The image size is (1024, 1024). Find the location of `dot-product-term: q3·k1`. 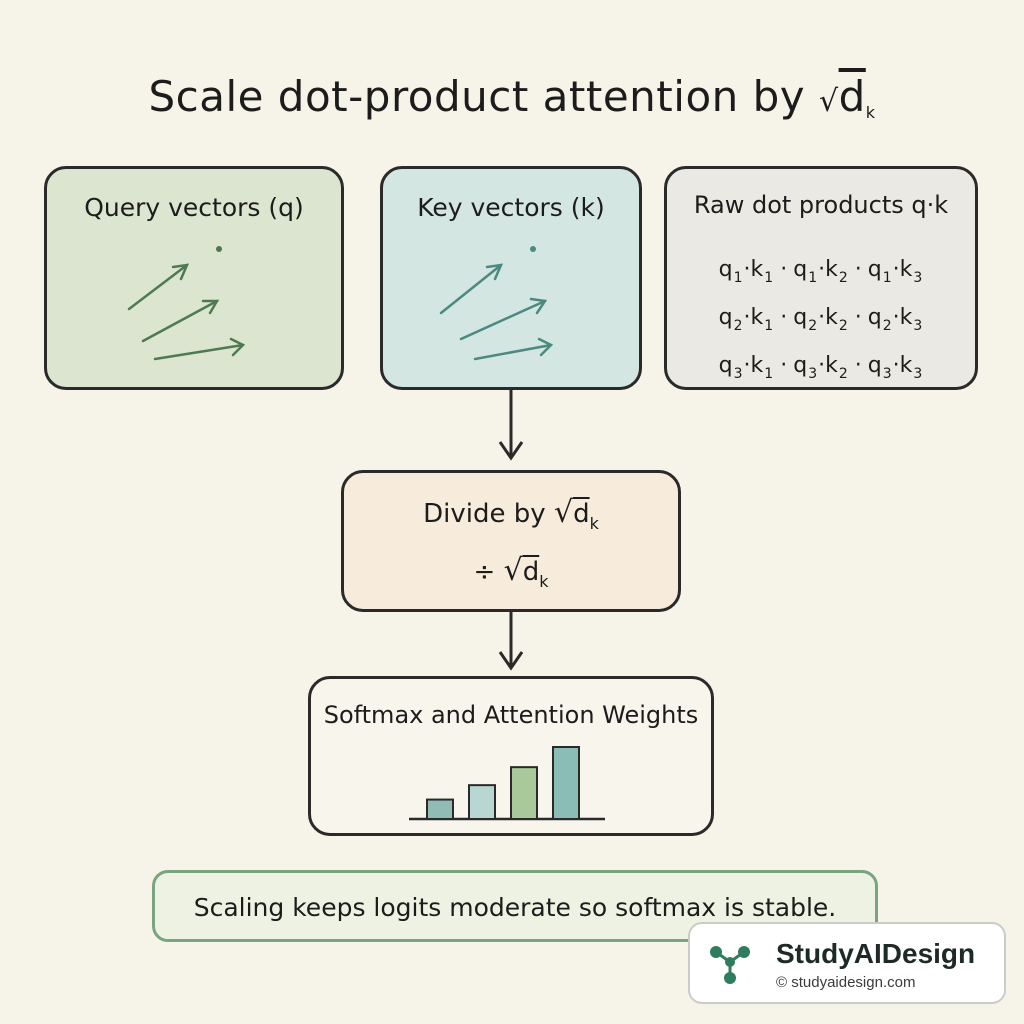

dot-product-term: q3·k1 is located at coordinates (746, 367).